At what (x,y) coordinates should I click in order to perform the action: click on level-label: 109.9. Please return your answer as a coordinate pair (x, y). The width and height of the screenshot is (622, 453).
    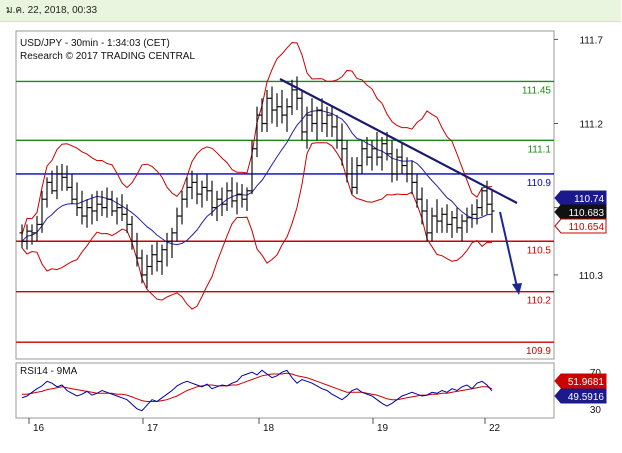
    Looking at the image, I should click on (538, 351).